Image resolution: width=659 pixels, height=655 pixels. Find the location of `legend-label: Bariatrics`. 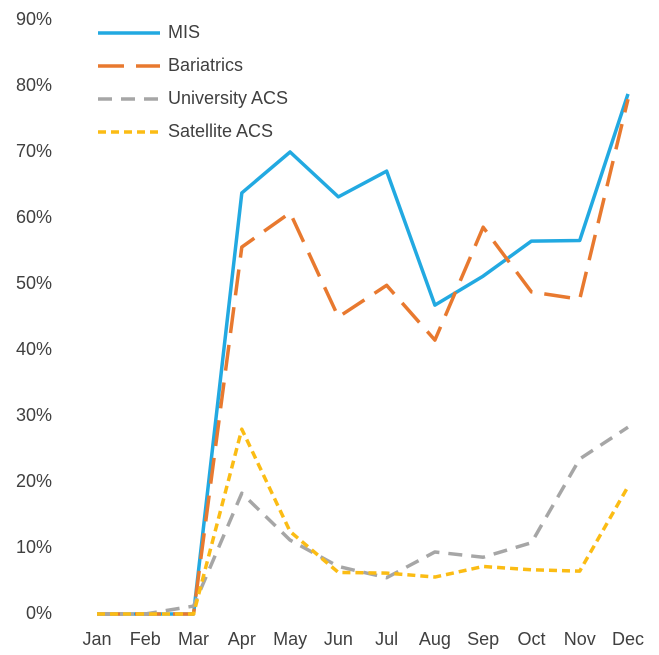

legend-label: Bariatrics is located at coordinates (205, 65).